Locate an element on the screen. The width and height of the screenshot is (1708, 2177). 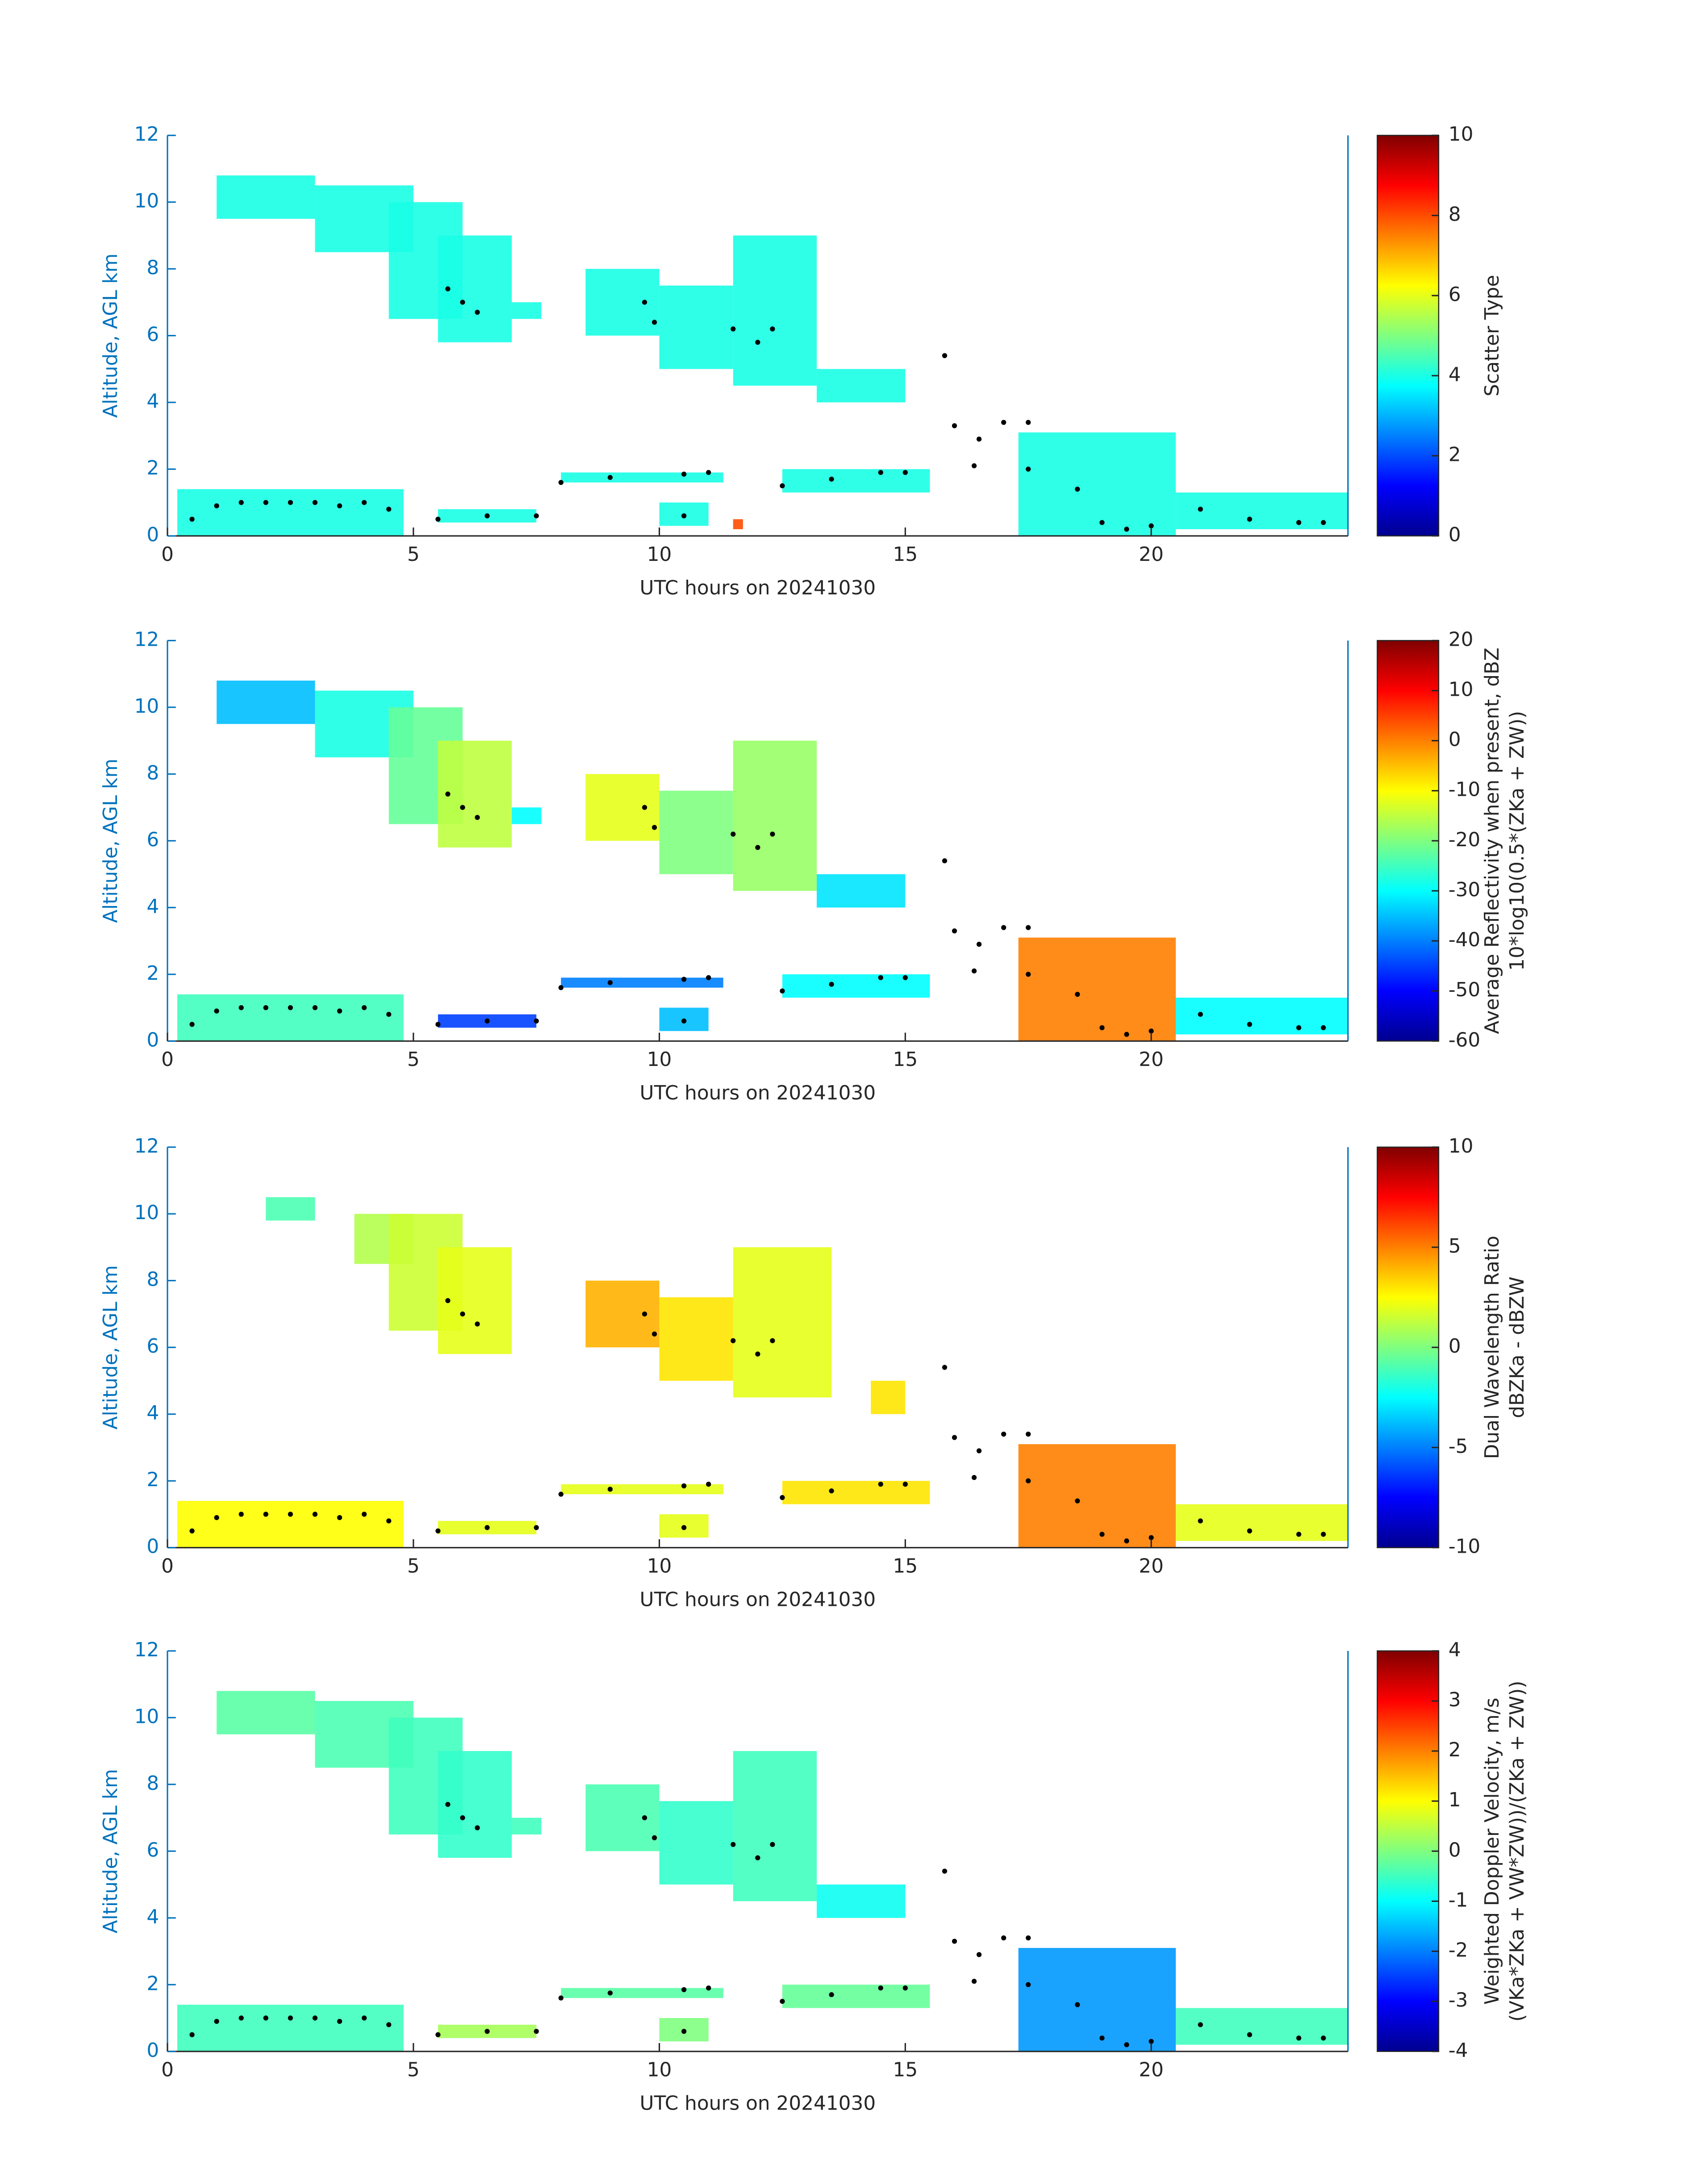
y-axis-label: Altitude, AGL km is located at coordinates (110, 1347).